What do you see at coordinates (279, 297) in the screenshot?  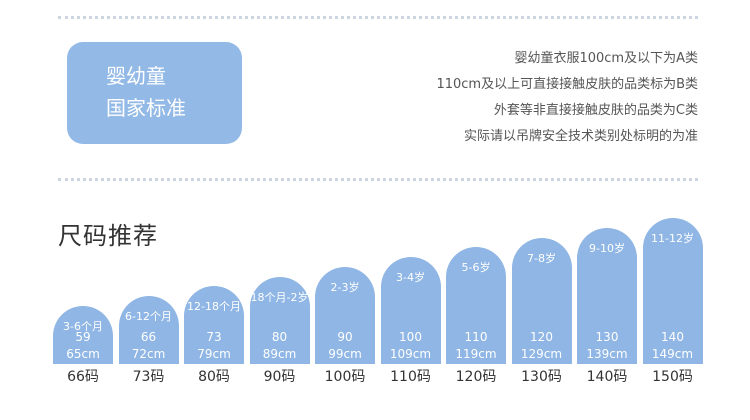 I see `age-range: 18个月-2岁` at bounding box center [279, 297].